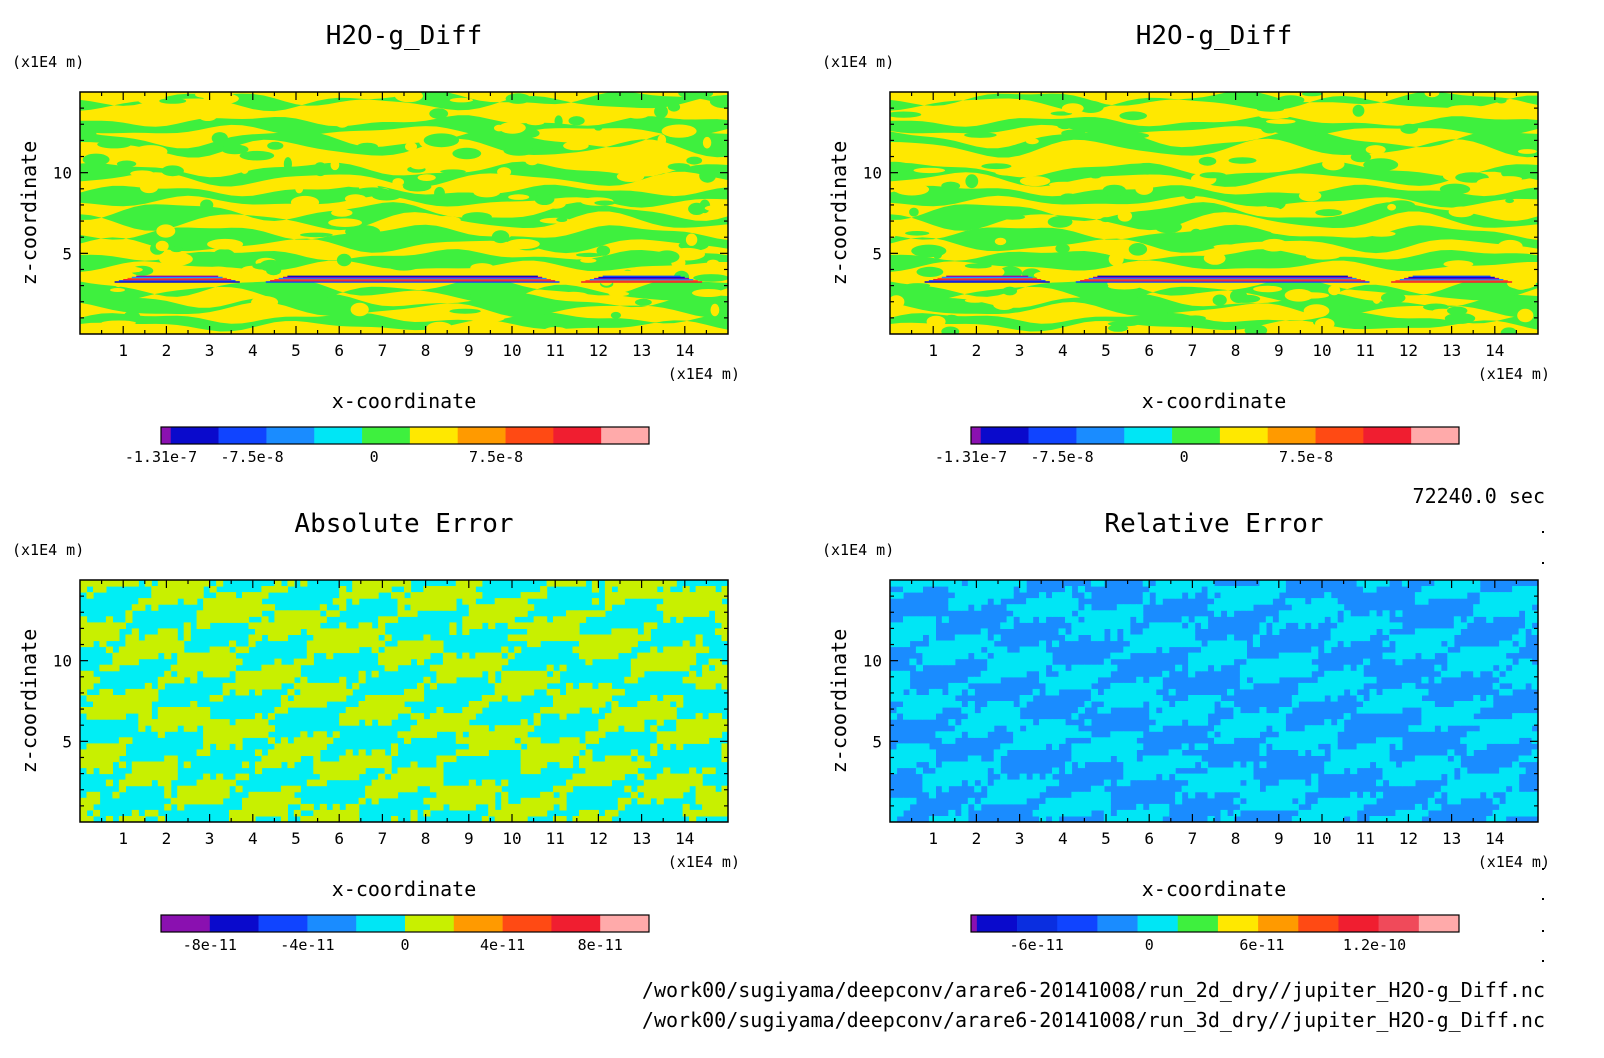 This screenshot has height=1058, width=1604. I want to click on colorbar-frame, so click(405, 923).